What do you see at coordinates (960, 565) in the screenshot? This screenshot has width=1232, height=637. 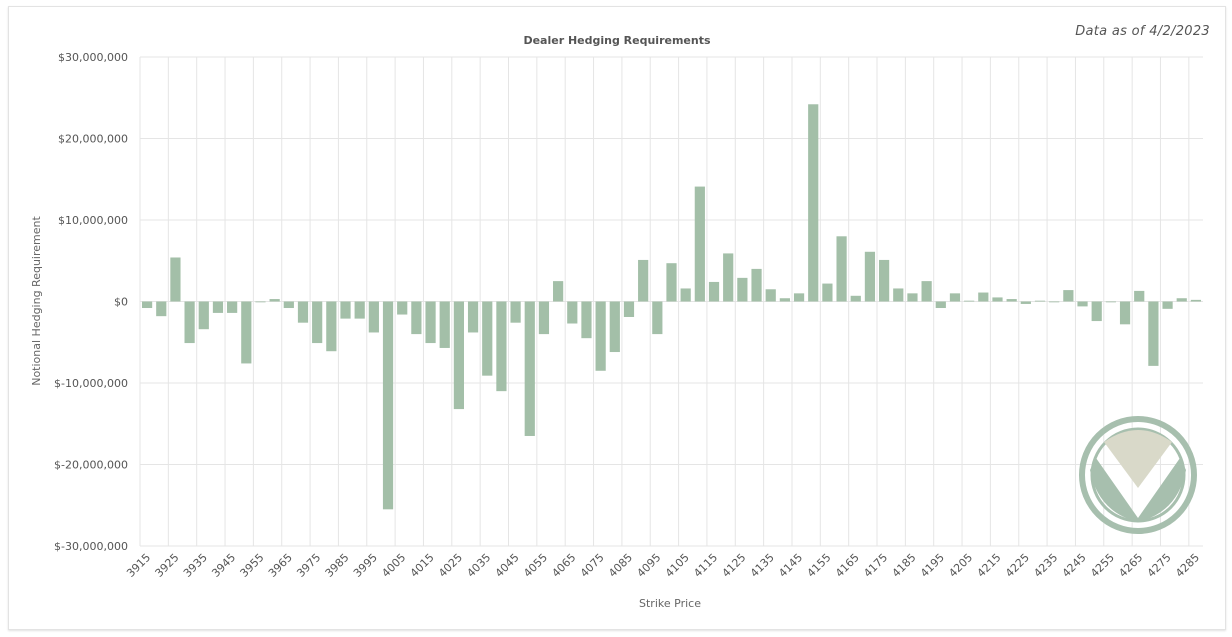 I see `x-tick-label: 4205` at bounding box center [960, 565].